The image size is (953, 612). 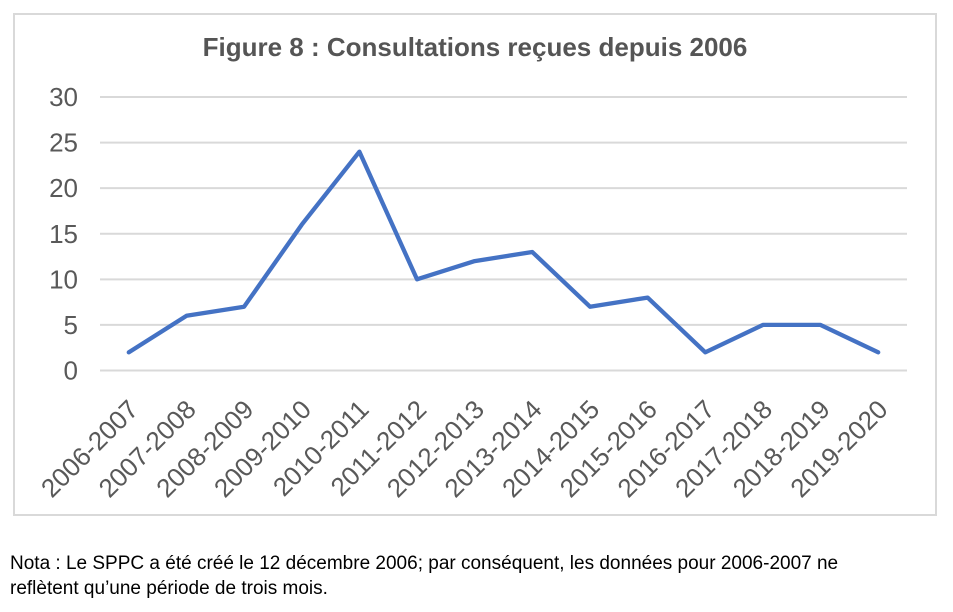 I want to click on note-line-2: reflètent qu’une période de trois mois., so click(x=169, y=588).